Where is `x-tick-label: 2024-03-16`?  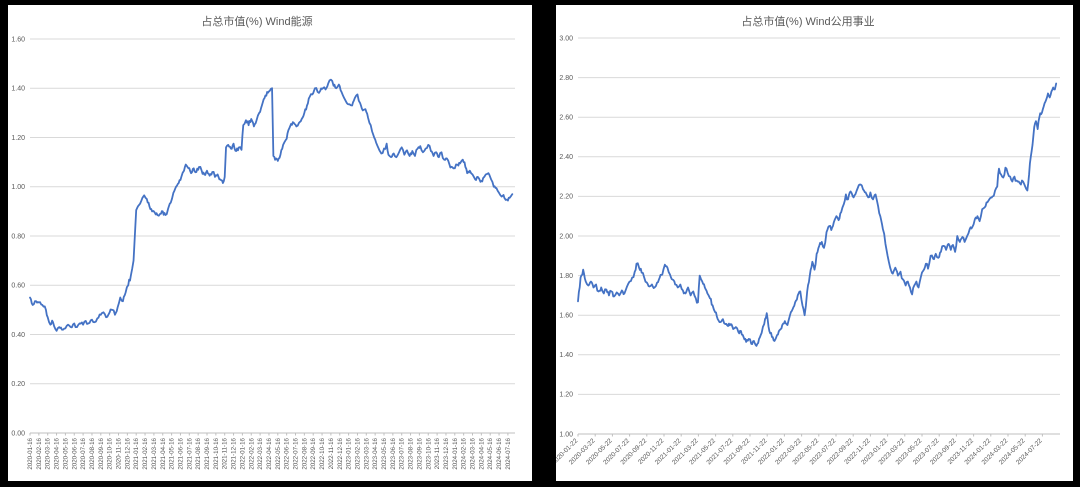 x-tick-label: 2024-03-16 is located at coordinates (473, 453).